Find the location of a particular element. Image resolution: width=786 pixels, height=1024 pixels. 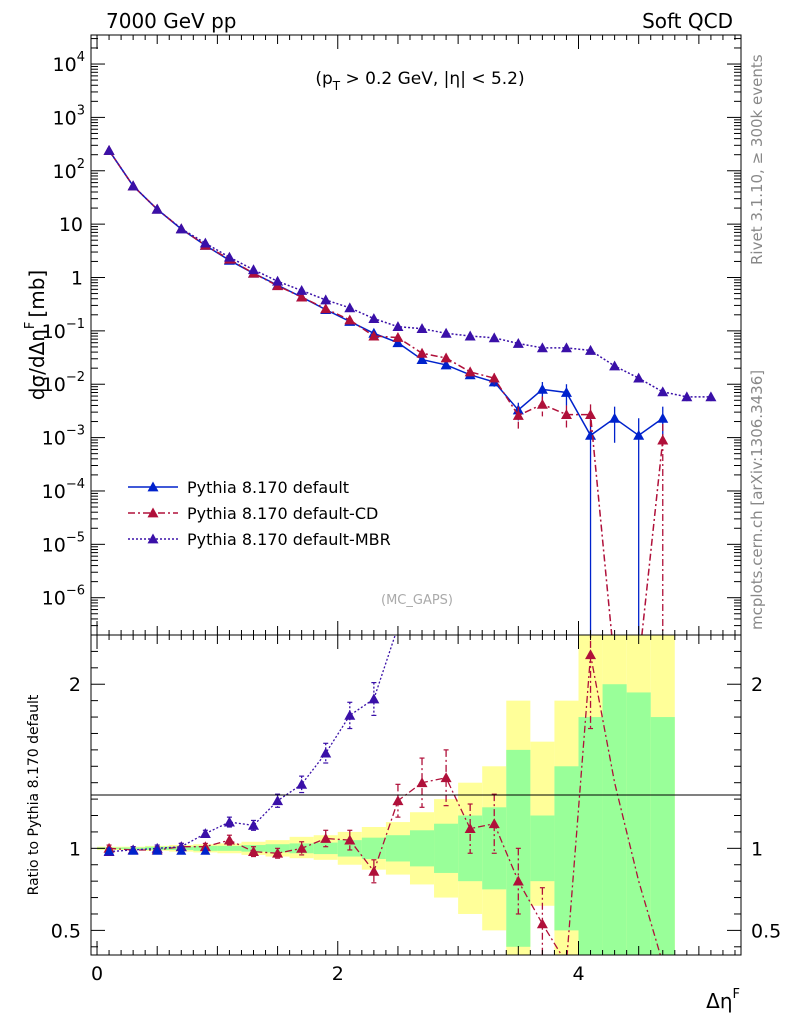

main-y-axis-label: dσ/dΔηF [mb] is located at coordinates (36, 335).